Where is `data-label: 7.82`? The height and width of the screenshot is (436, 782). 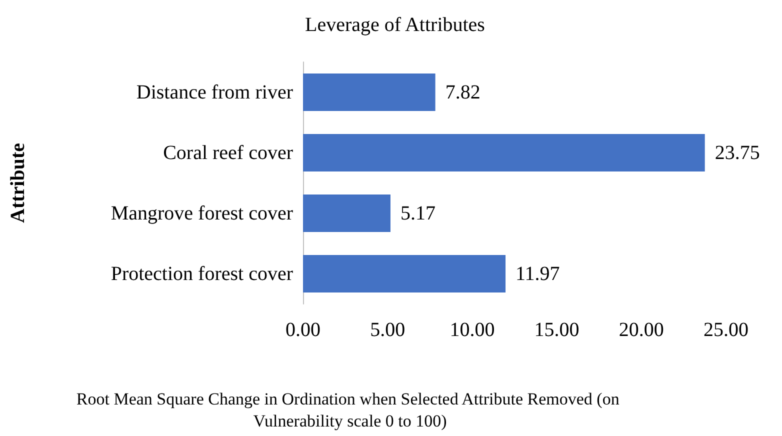
data-label: 7.82 is located at coordinates (462, 92).